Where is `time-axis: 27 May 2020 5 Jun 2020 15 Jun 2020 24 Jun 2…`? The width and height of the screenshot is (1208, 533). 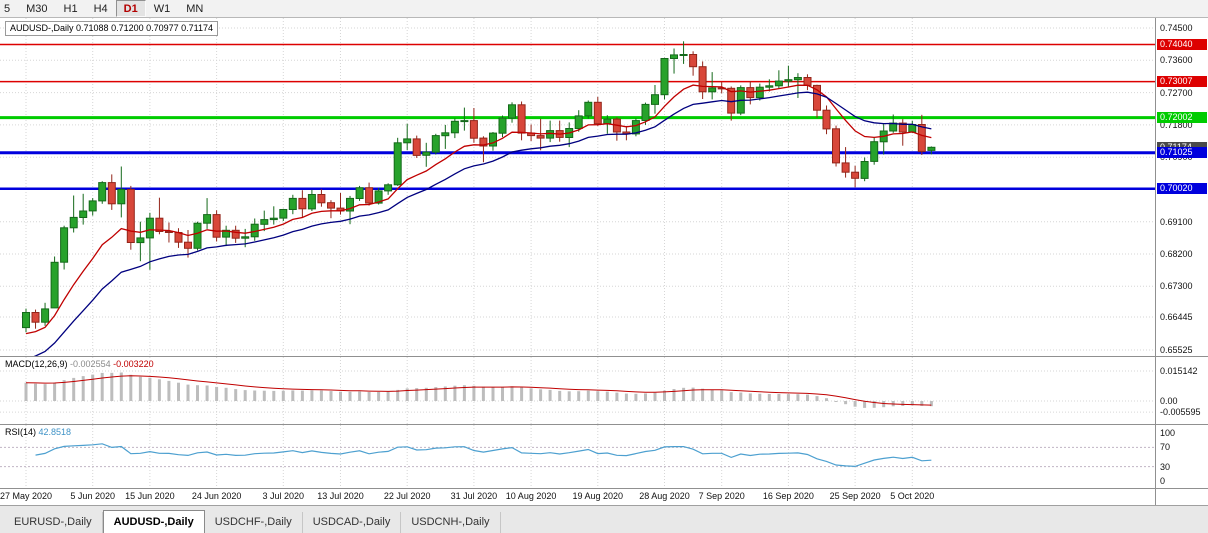
time-axis: 27 May 2020 5 Jun 2020 15 Jun 2020 24 Jun 2… is located at coordinates (577, 497).